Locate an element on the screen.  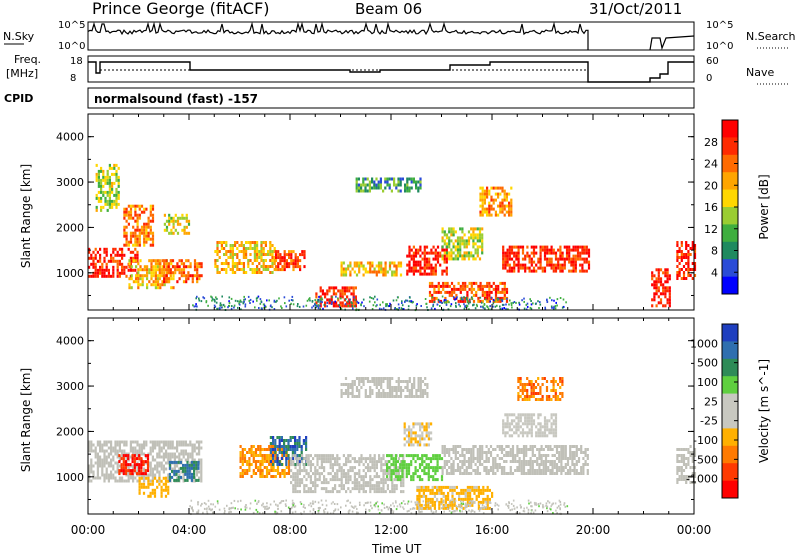
freq-label: Freq. is located at coordinates (27, 59).